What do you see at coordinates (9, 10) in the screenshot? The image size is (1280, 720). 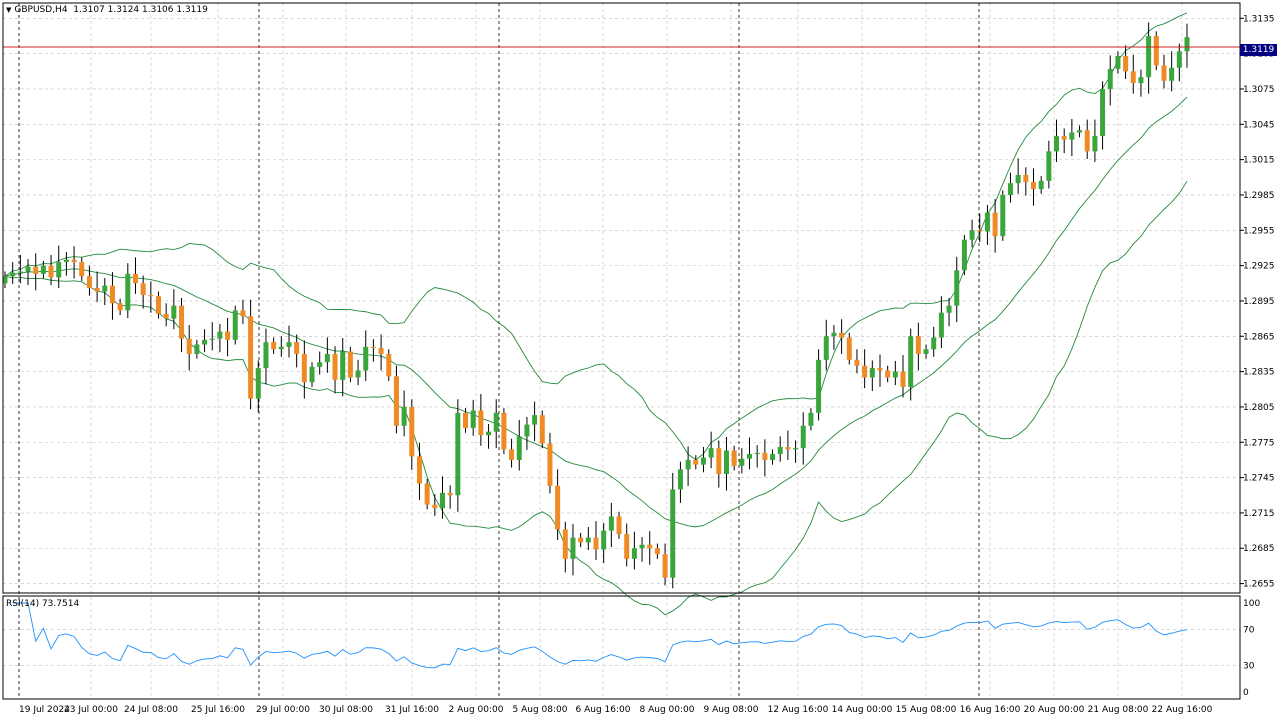 I see `triangle-down-icon: ▼` at bounding box center [9, 10].